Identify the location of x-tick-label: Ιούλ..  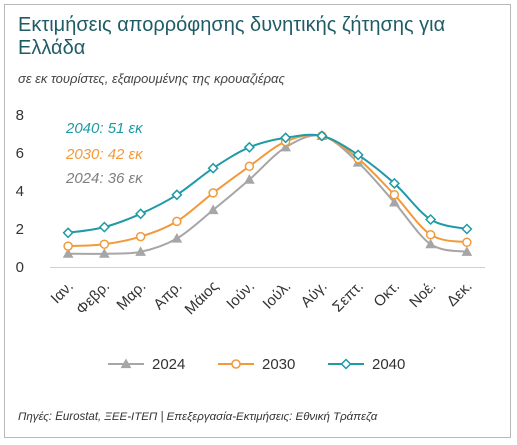
(277, 295).